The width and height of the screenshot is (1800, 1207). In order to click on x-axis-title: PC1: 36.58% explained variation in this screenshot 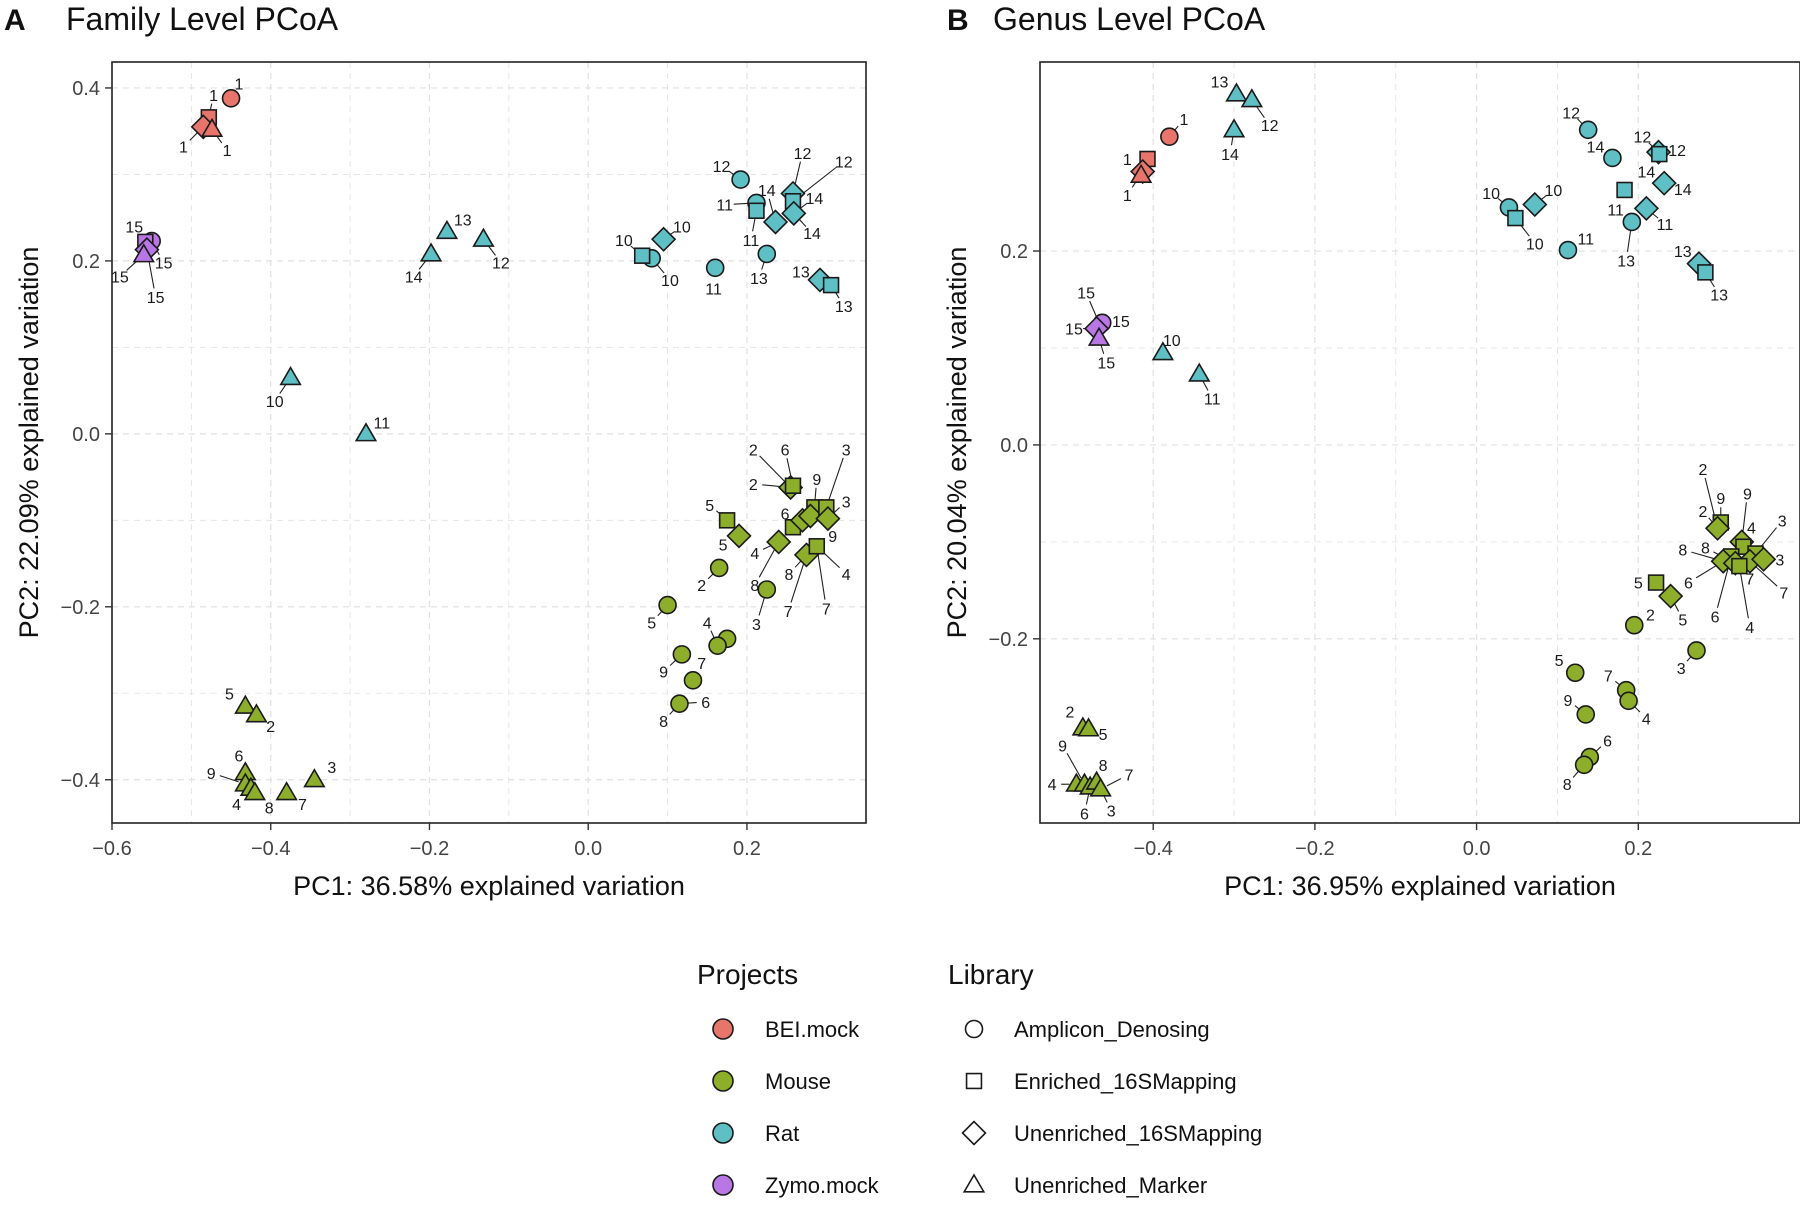, I will do `click(489, 886)`.